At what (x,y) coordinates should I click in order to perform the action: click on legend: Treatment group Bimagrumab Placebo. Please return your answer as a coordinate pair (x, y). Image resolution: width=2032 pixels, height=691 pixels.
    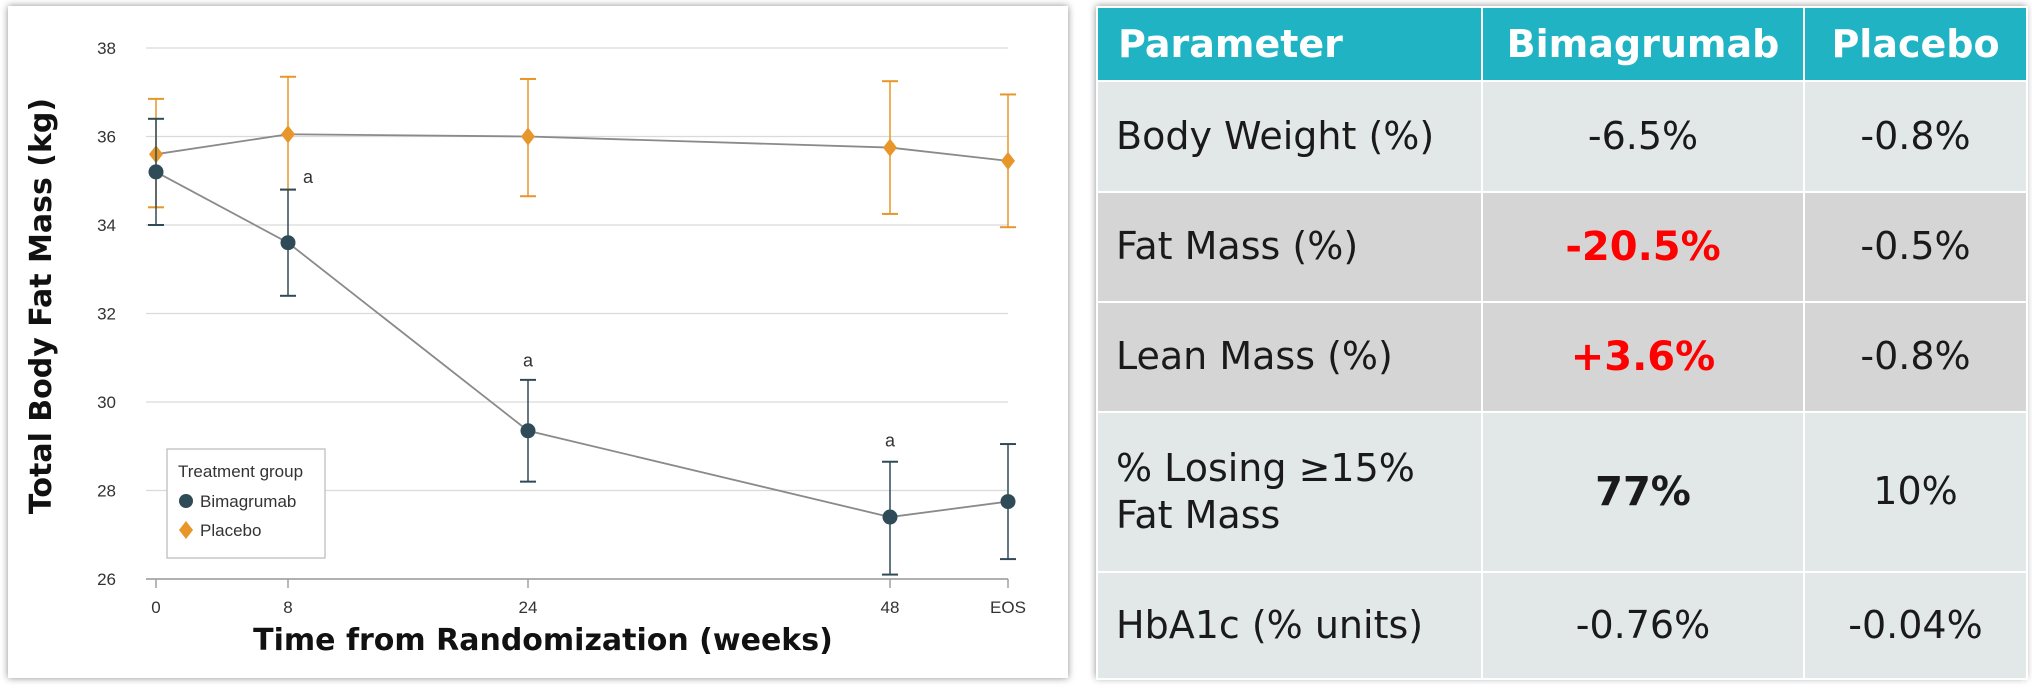
    Looking at the image, I should click on (246, 503).